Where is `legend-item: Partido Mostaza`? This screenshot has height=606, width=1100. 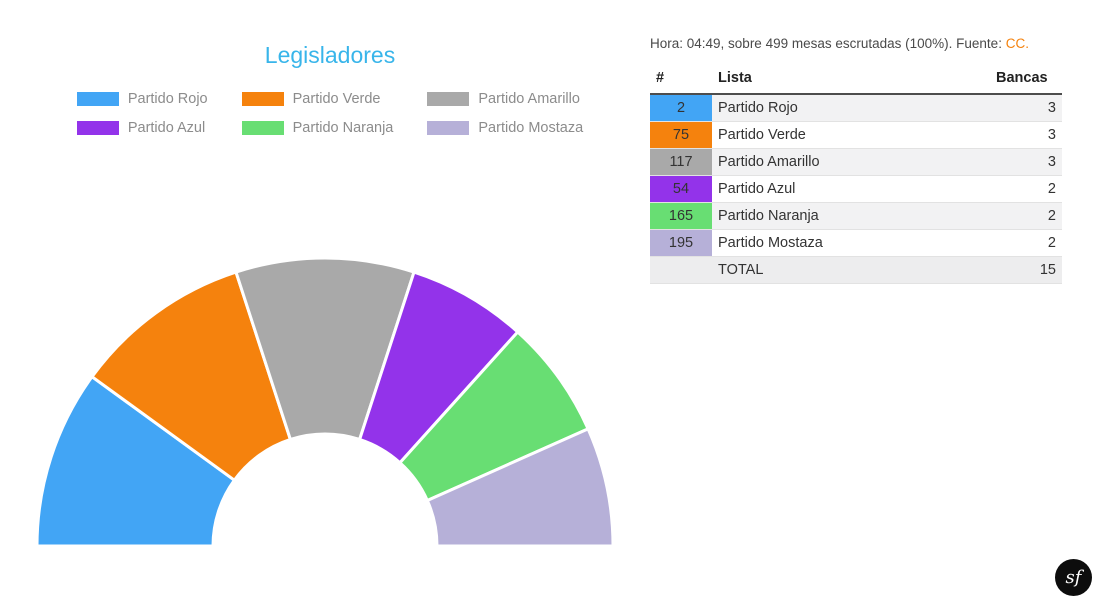
legend-item: Partido Mostaza is located at coordinates (505, 128).